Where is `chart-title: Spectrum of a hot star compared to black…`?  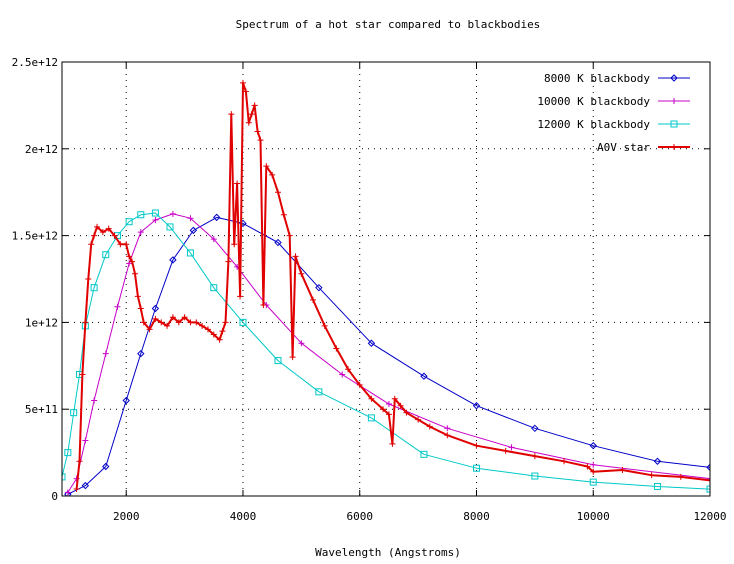
chart-title: Spectrum of a hot star compared to black… is located at coordinates (388, 24).